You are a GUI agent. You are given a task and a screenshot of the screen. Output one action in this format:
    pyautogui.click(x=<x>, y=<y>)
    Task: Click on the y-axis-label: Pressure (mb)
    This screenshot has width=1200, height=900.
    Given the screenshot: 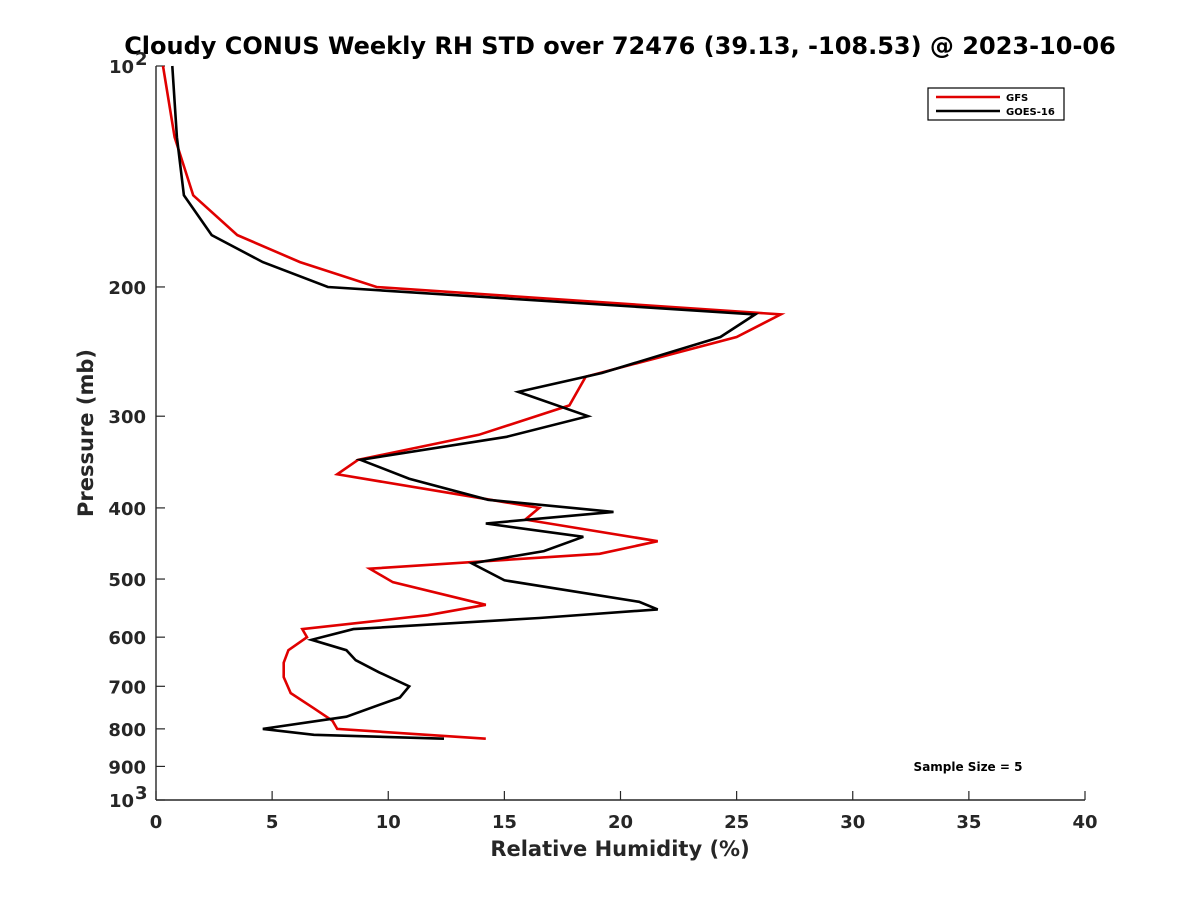 What is the action you would take?
    pyautogui.click(x=86, y=433)
    